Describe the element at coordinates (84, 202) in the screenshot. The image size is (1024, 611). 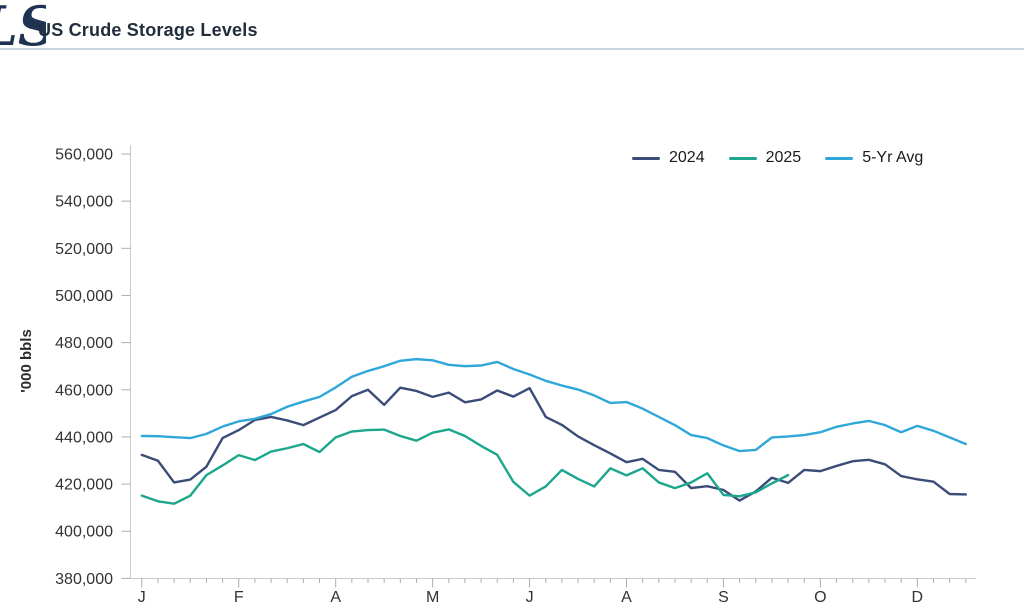
I see `y-tick-label: 540,000` at that location.